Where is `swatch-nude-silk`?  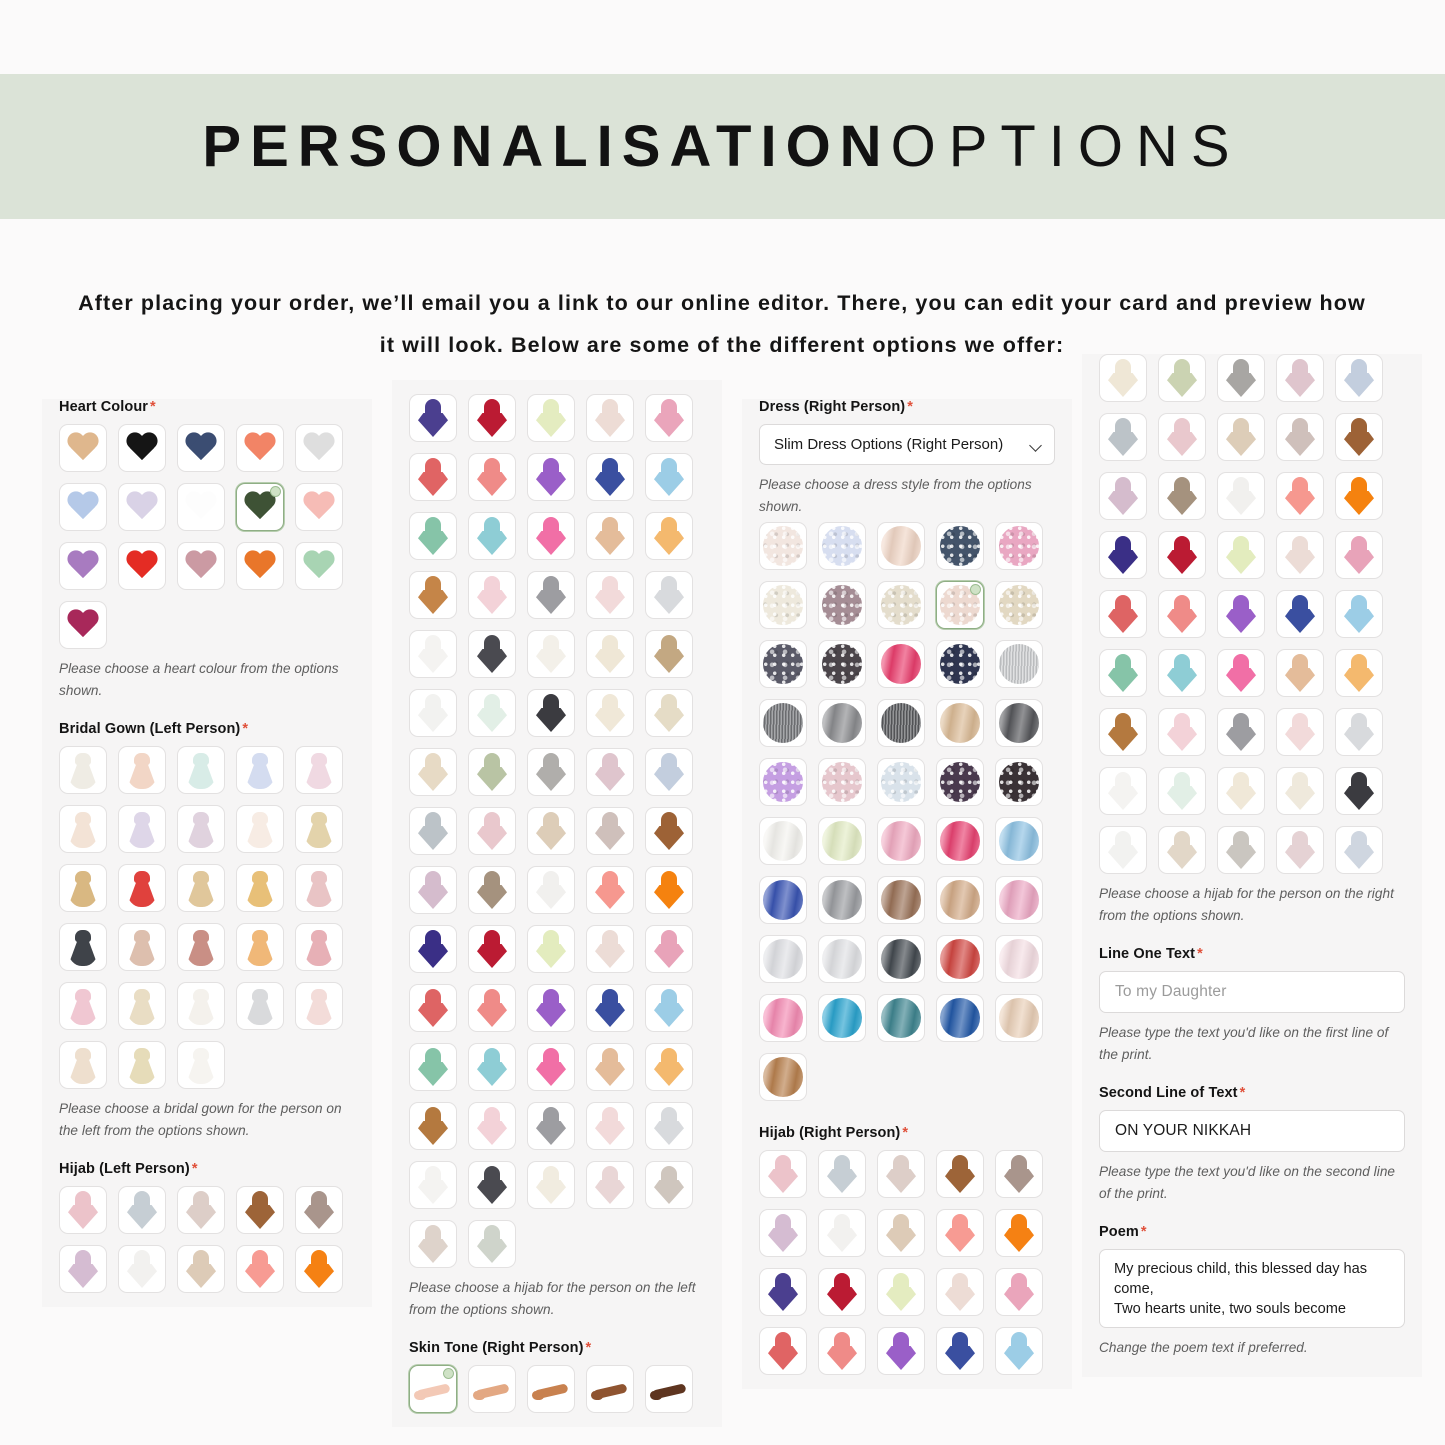
swatch-nude-silk is located at coordinates (1019, 1018).